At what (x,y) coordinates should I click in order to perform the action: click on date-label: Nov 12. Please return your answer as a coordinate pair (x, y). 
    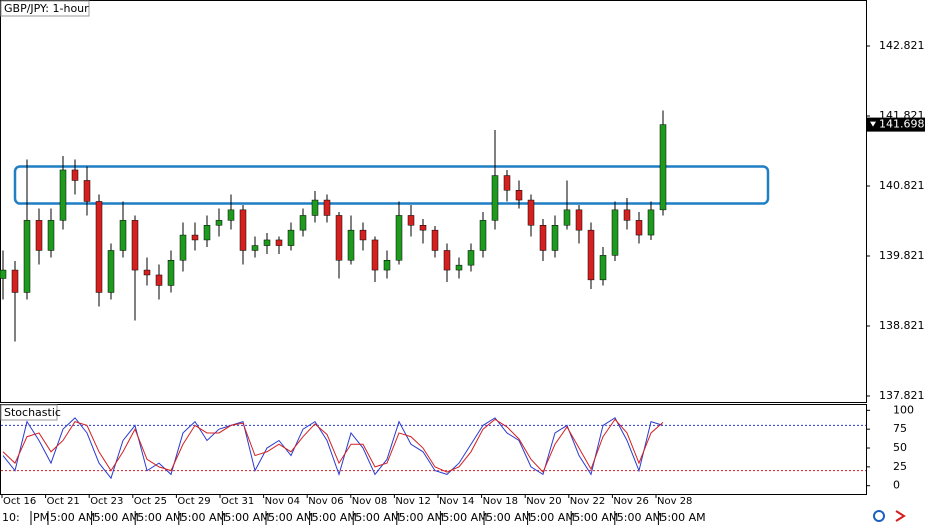
    Looking at the image, I should click on (412, 501).